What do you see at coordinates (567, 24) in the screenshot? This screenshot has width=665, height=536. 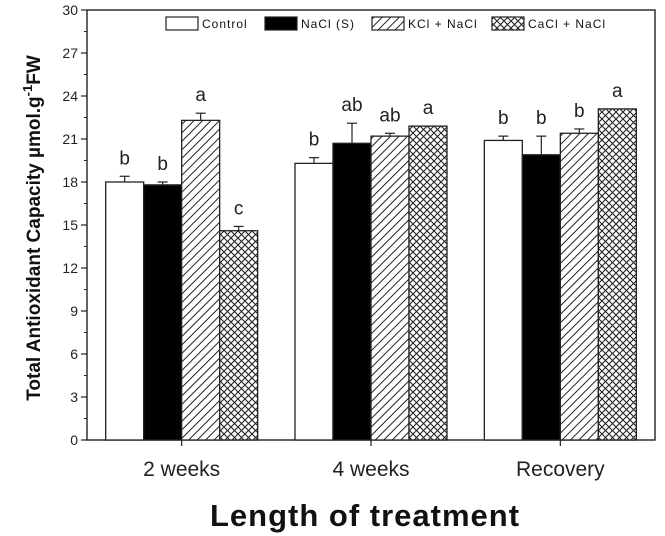 I see `legend-label: CaCl + NaCl` at bounding box center [567, 24].